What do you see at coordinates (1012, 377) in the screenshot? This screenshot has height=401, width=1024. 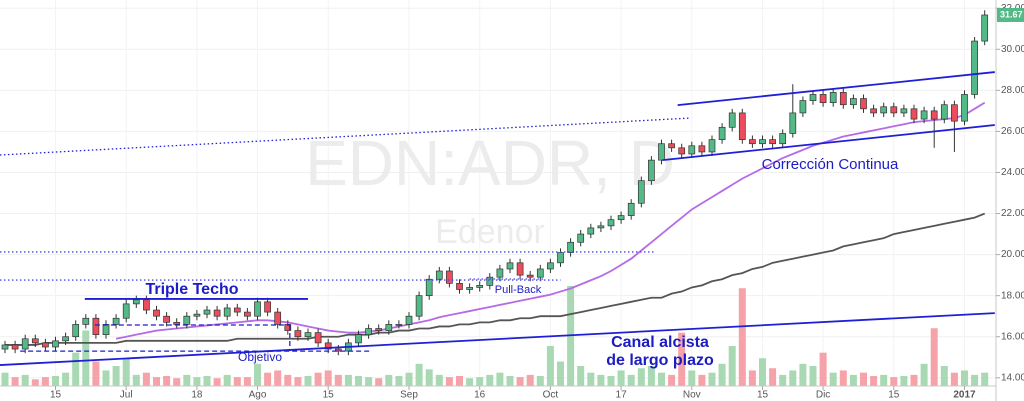 I see `y-tick-label: 14.00` at bounding box center [1012, 377].